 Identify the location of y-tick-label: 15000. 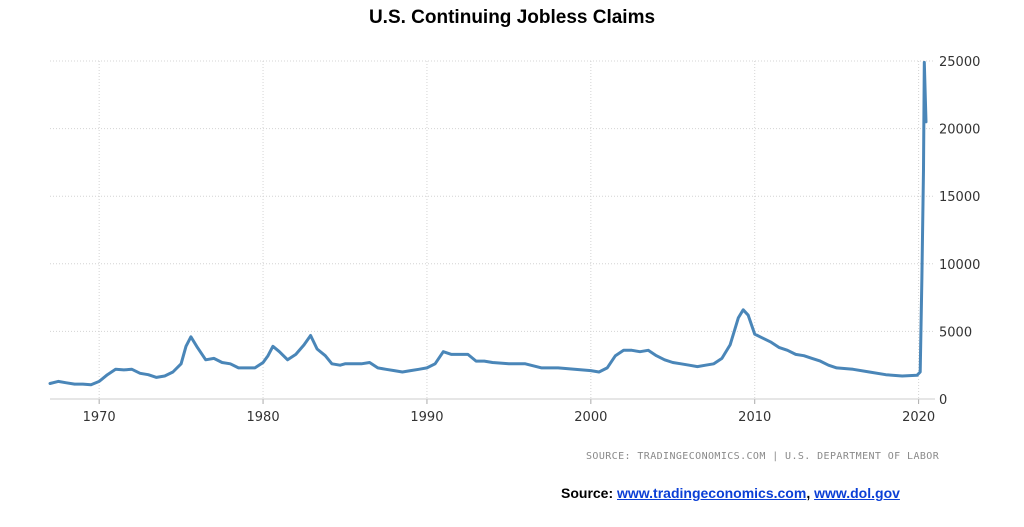
(959, 197).